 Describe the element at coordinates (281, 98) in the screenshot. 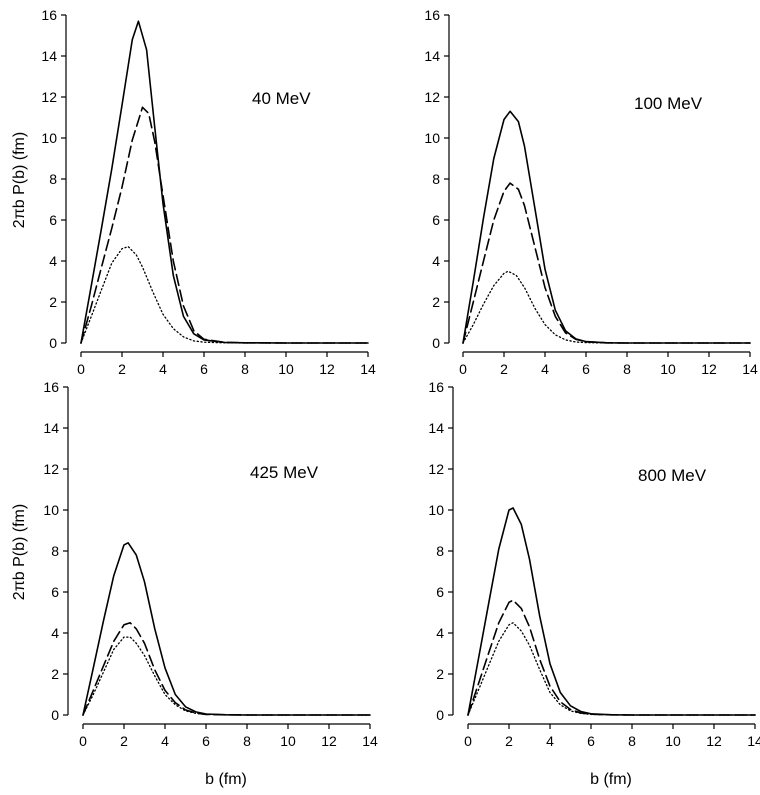

I see `panel-label: 40 MeV` at that location.